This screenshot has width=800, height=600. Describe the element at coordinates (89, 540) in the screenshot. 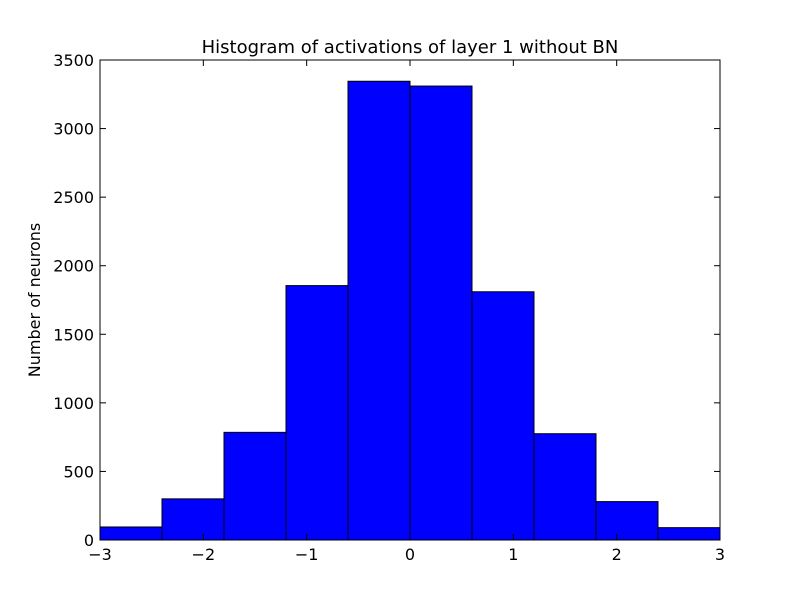

I see `y-tick-label: 0` at that location.